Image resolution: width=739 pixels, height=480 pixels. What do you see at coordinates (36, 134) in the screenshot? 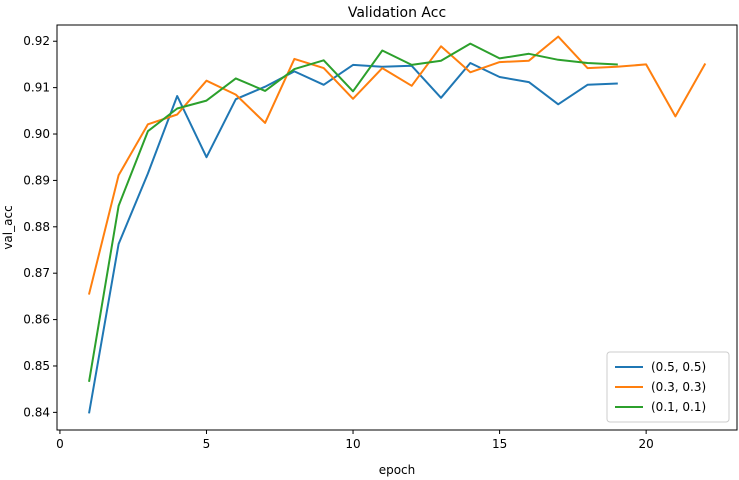
I see `y-tick-label: 0.90` at bounding box center [36, 134].